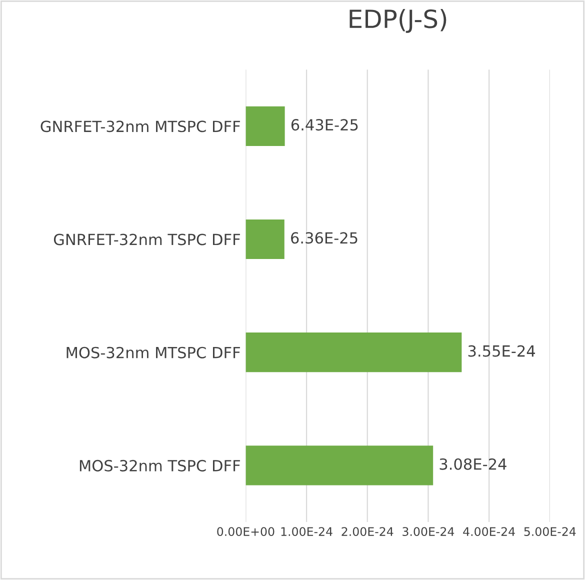 The image size is (585, 580). What do you see at coordinates (489, 531) in the screenshot?
I see `x-tick-label: 4.00E-24` at bounding box center [489, 531].